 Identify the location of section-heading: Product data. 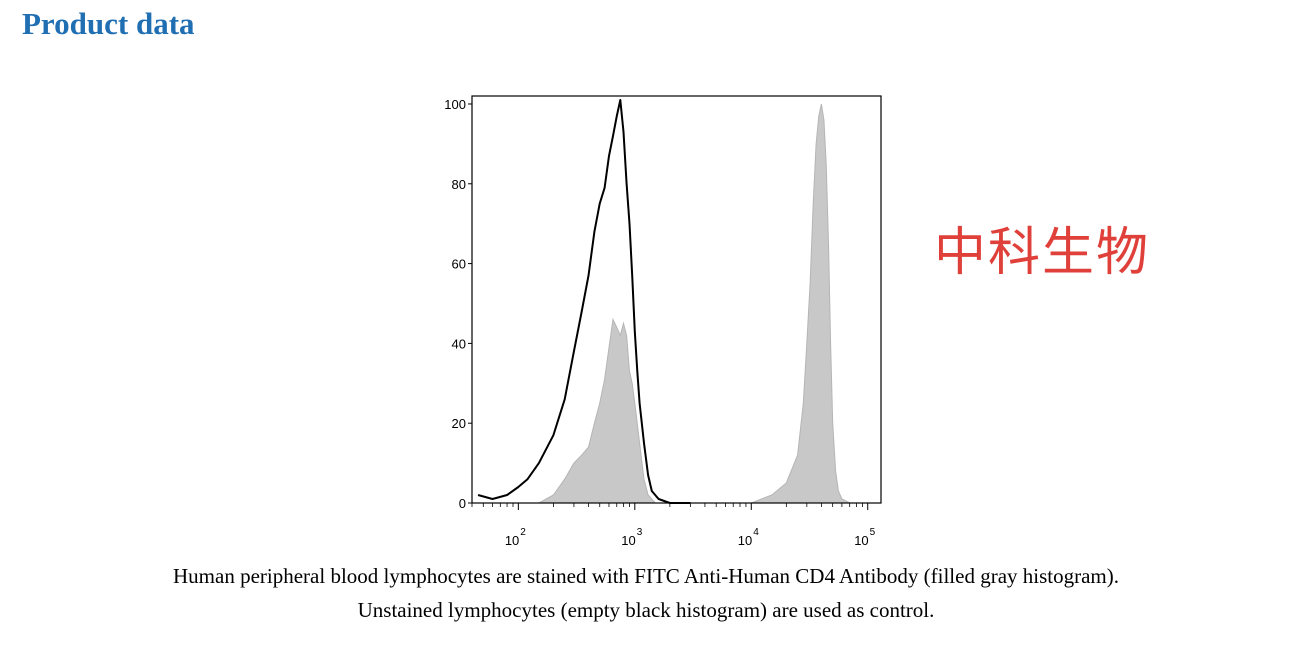
(108, 23).